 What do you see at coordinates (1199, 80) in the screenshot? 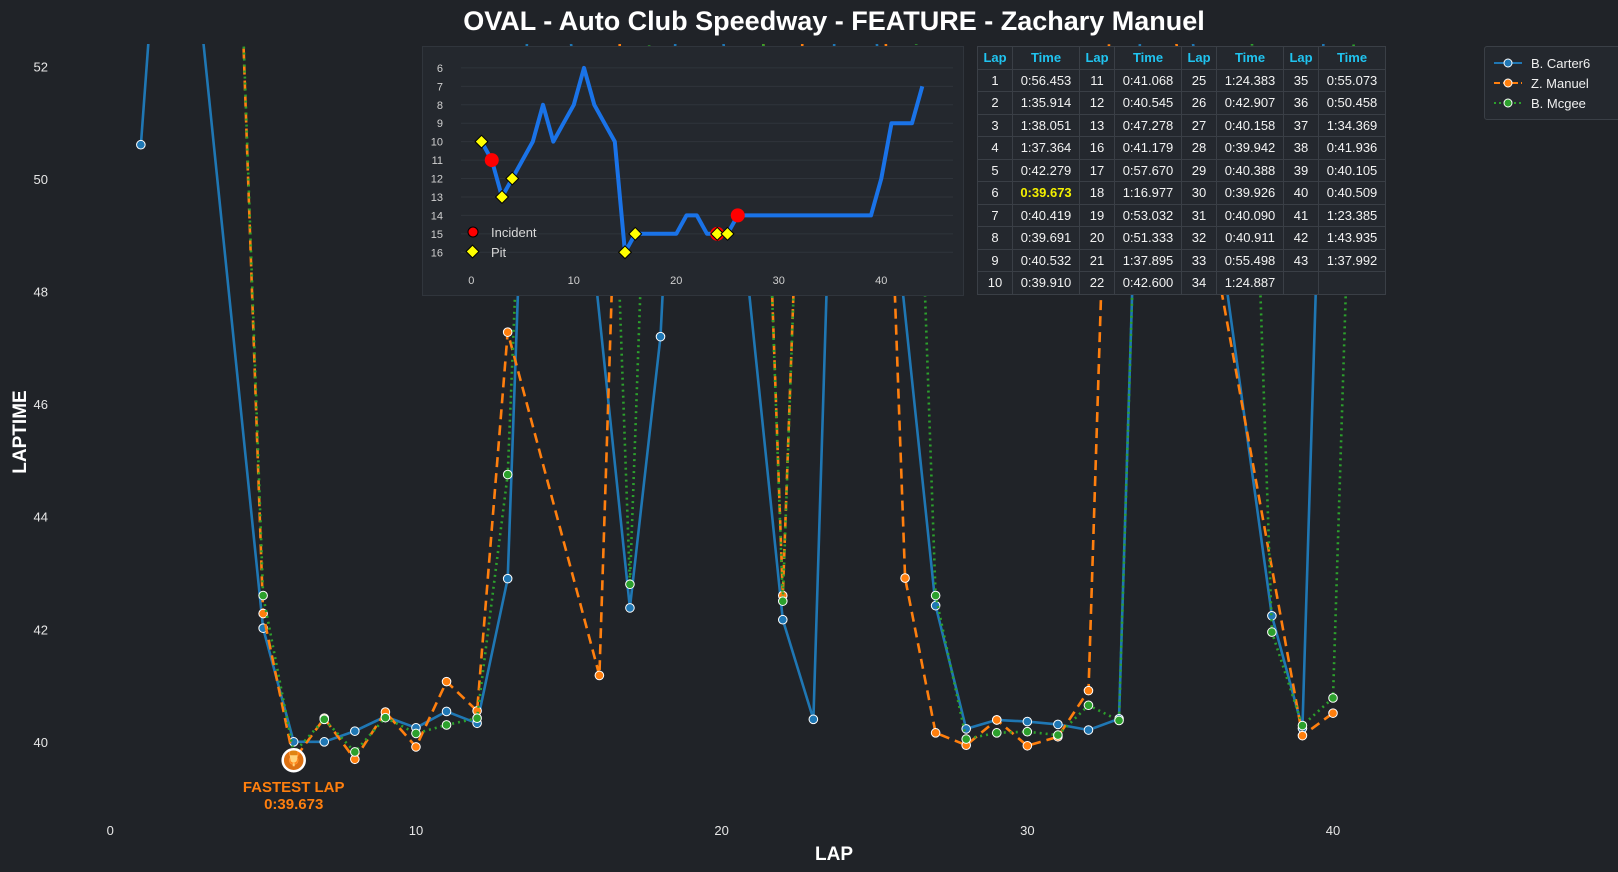
I see `lap-number-cell: 25` at bounding box center [1199, 80].